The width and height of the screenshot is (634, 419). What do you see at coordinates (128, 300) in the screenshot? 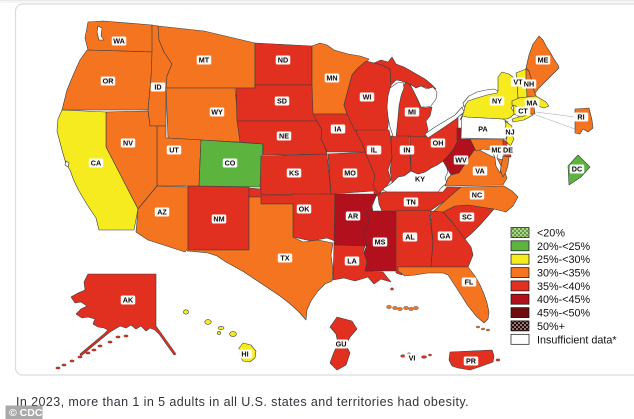
I see `svg-text: AK` at bounding box center [128, 300].